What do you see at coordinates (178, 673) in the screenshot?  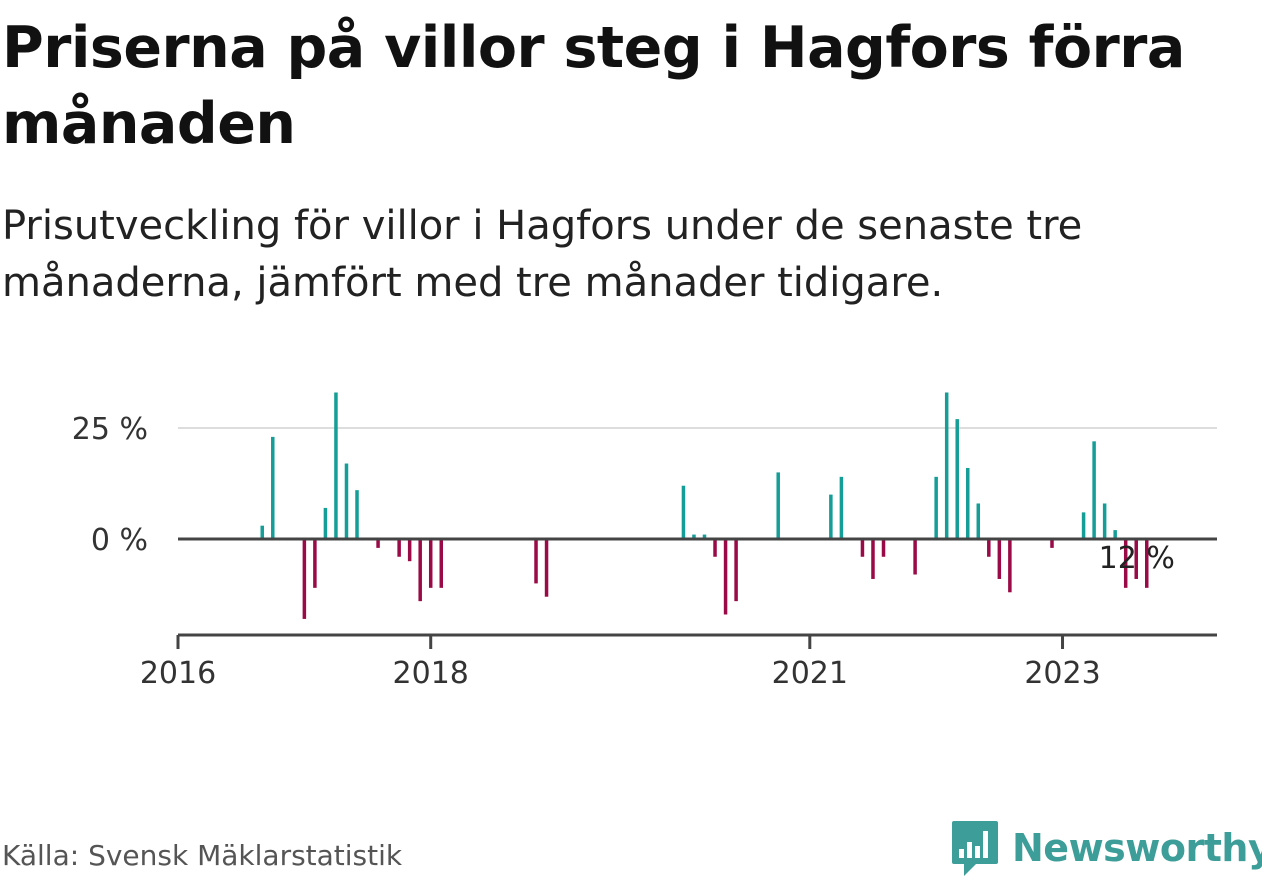 I see `x-tick-label-2016: 2016` at bounding box center [178, 673].